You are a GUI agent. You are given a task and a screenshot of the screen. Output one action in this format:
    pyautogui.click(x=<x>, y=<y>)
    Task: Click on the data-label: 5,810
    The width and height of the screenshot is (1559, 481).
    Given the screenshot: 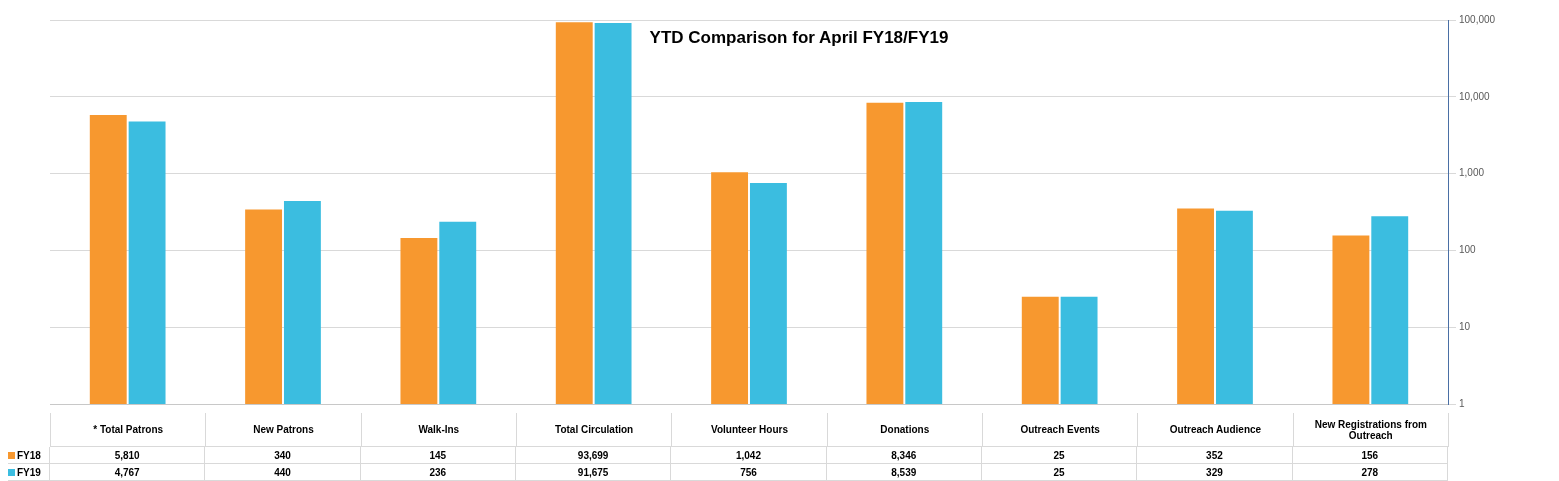 What is the action you would take?
    pyautogui.click(x=128, y=455)
    